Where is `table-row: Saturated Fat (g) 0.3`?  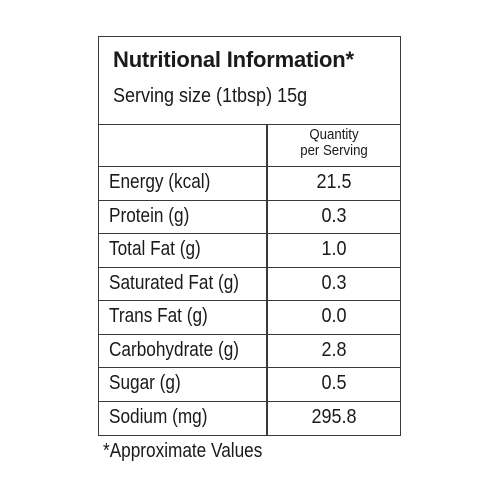
table-row: Saturated Fat (g) 0.3 is located at coordinates (249, 284).